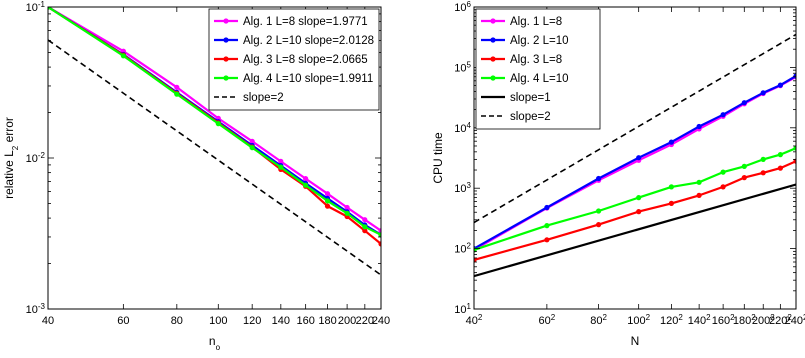  What do you see at coordinates (347, 321) in the screenshot?
I see `x-tick-label: 200` at bounding box center [347, 321].